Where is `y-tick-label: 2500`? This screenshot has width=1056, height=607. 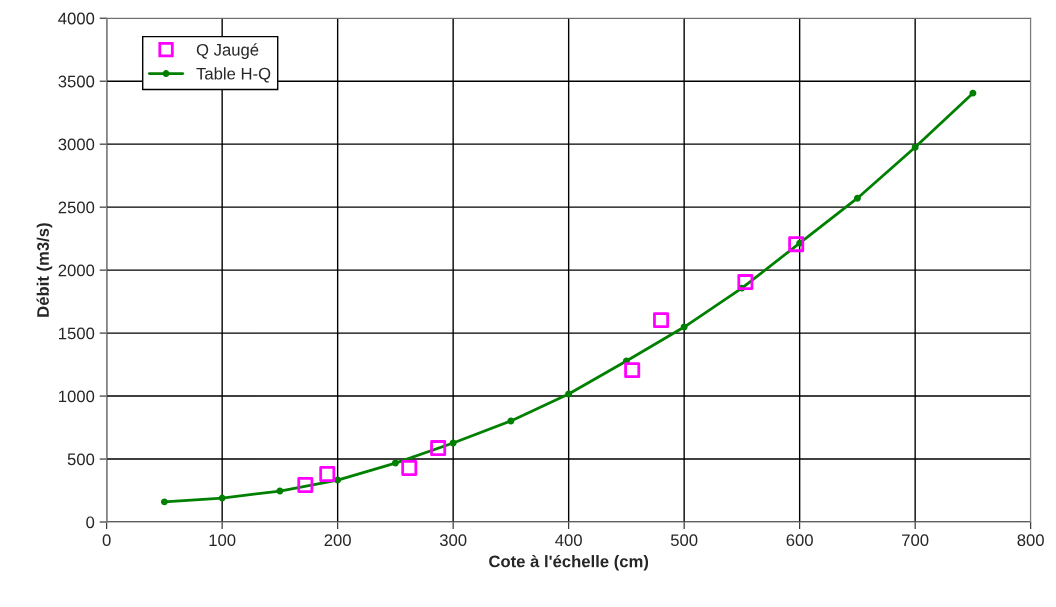
y-tick-label: 2500 is located at coordinates (76, 207).